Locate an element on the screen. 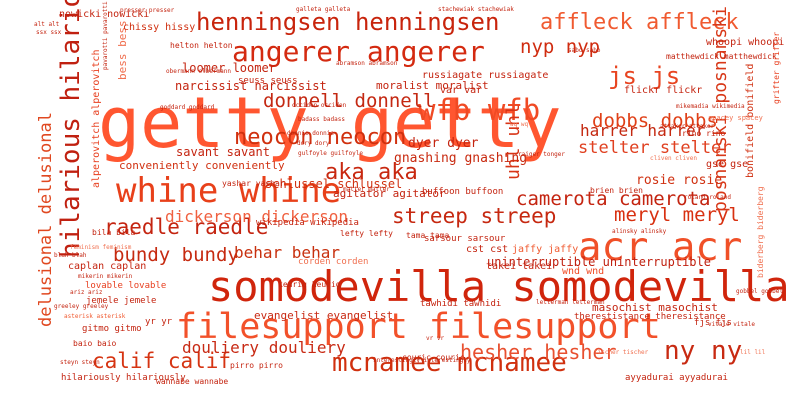 The image size is (800, 400). cloud-word: stachewiak stachewiak is located at coordinates (476, 9).